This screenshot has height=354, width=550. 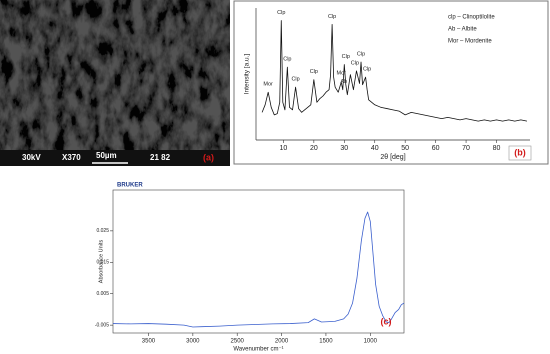 I want to click on x-tick-label: 1500, so click(x=326, y=342).